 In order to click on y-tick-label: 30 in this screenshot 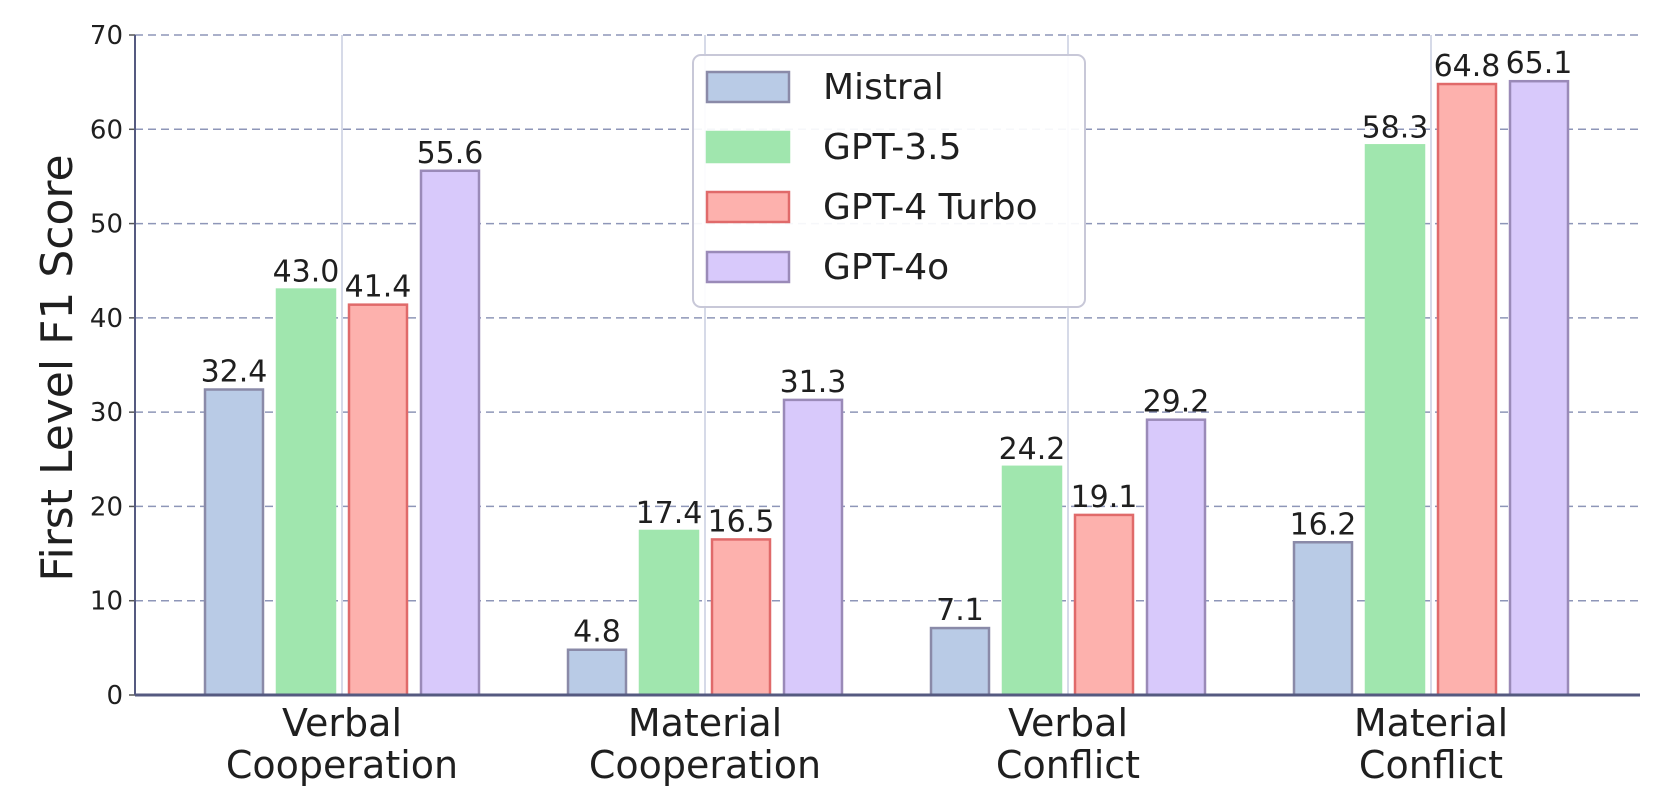, I will do `click(106, 413)`.